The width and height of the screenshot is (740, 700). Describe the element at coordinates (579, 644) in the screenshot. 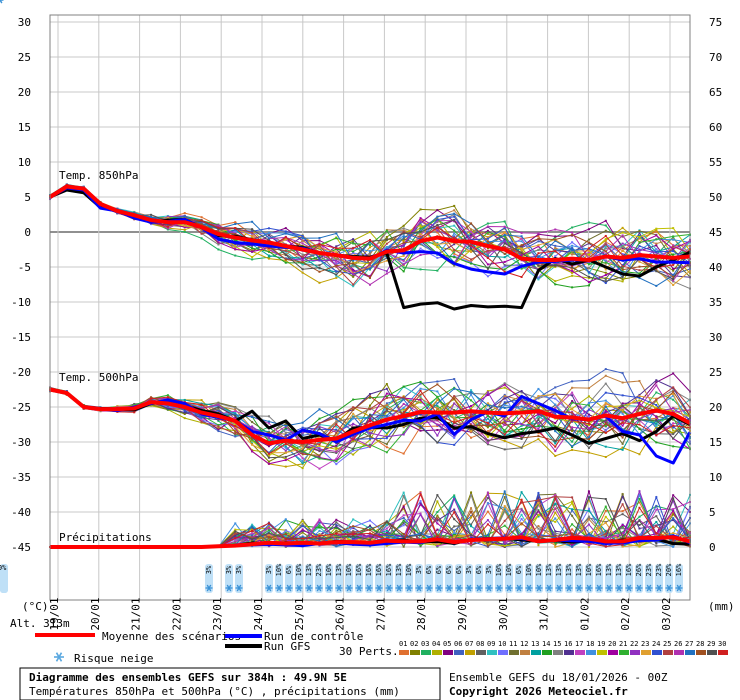

I see `perturbation-number: 17` at that location.